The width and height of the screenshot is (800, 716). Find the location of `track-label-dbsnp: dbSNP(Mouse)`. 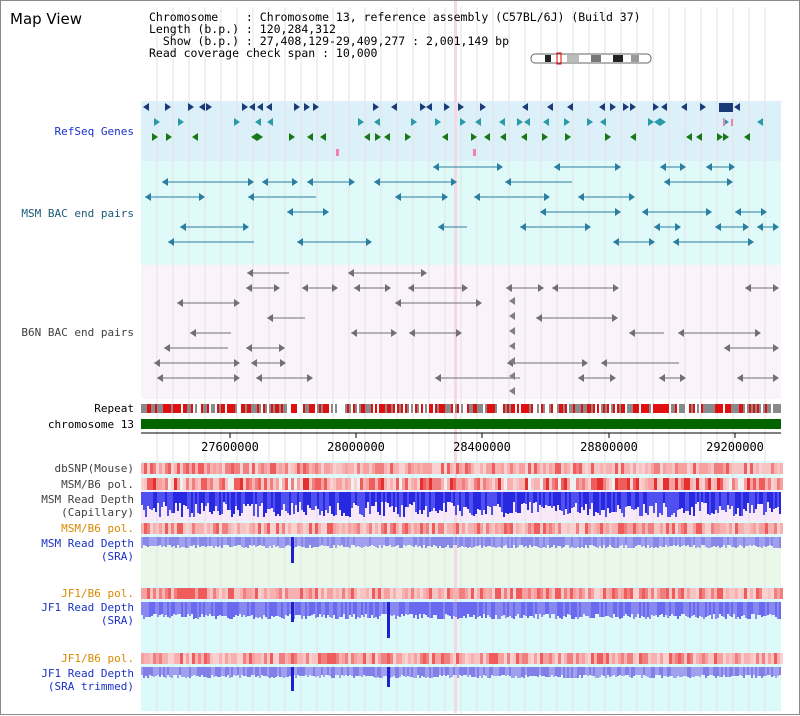

track-label-dbsnp: dbSNP(Mouse) is located at coordinates (94, 468).